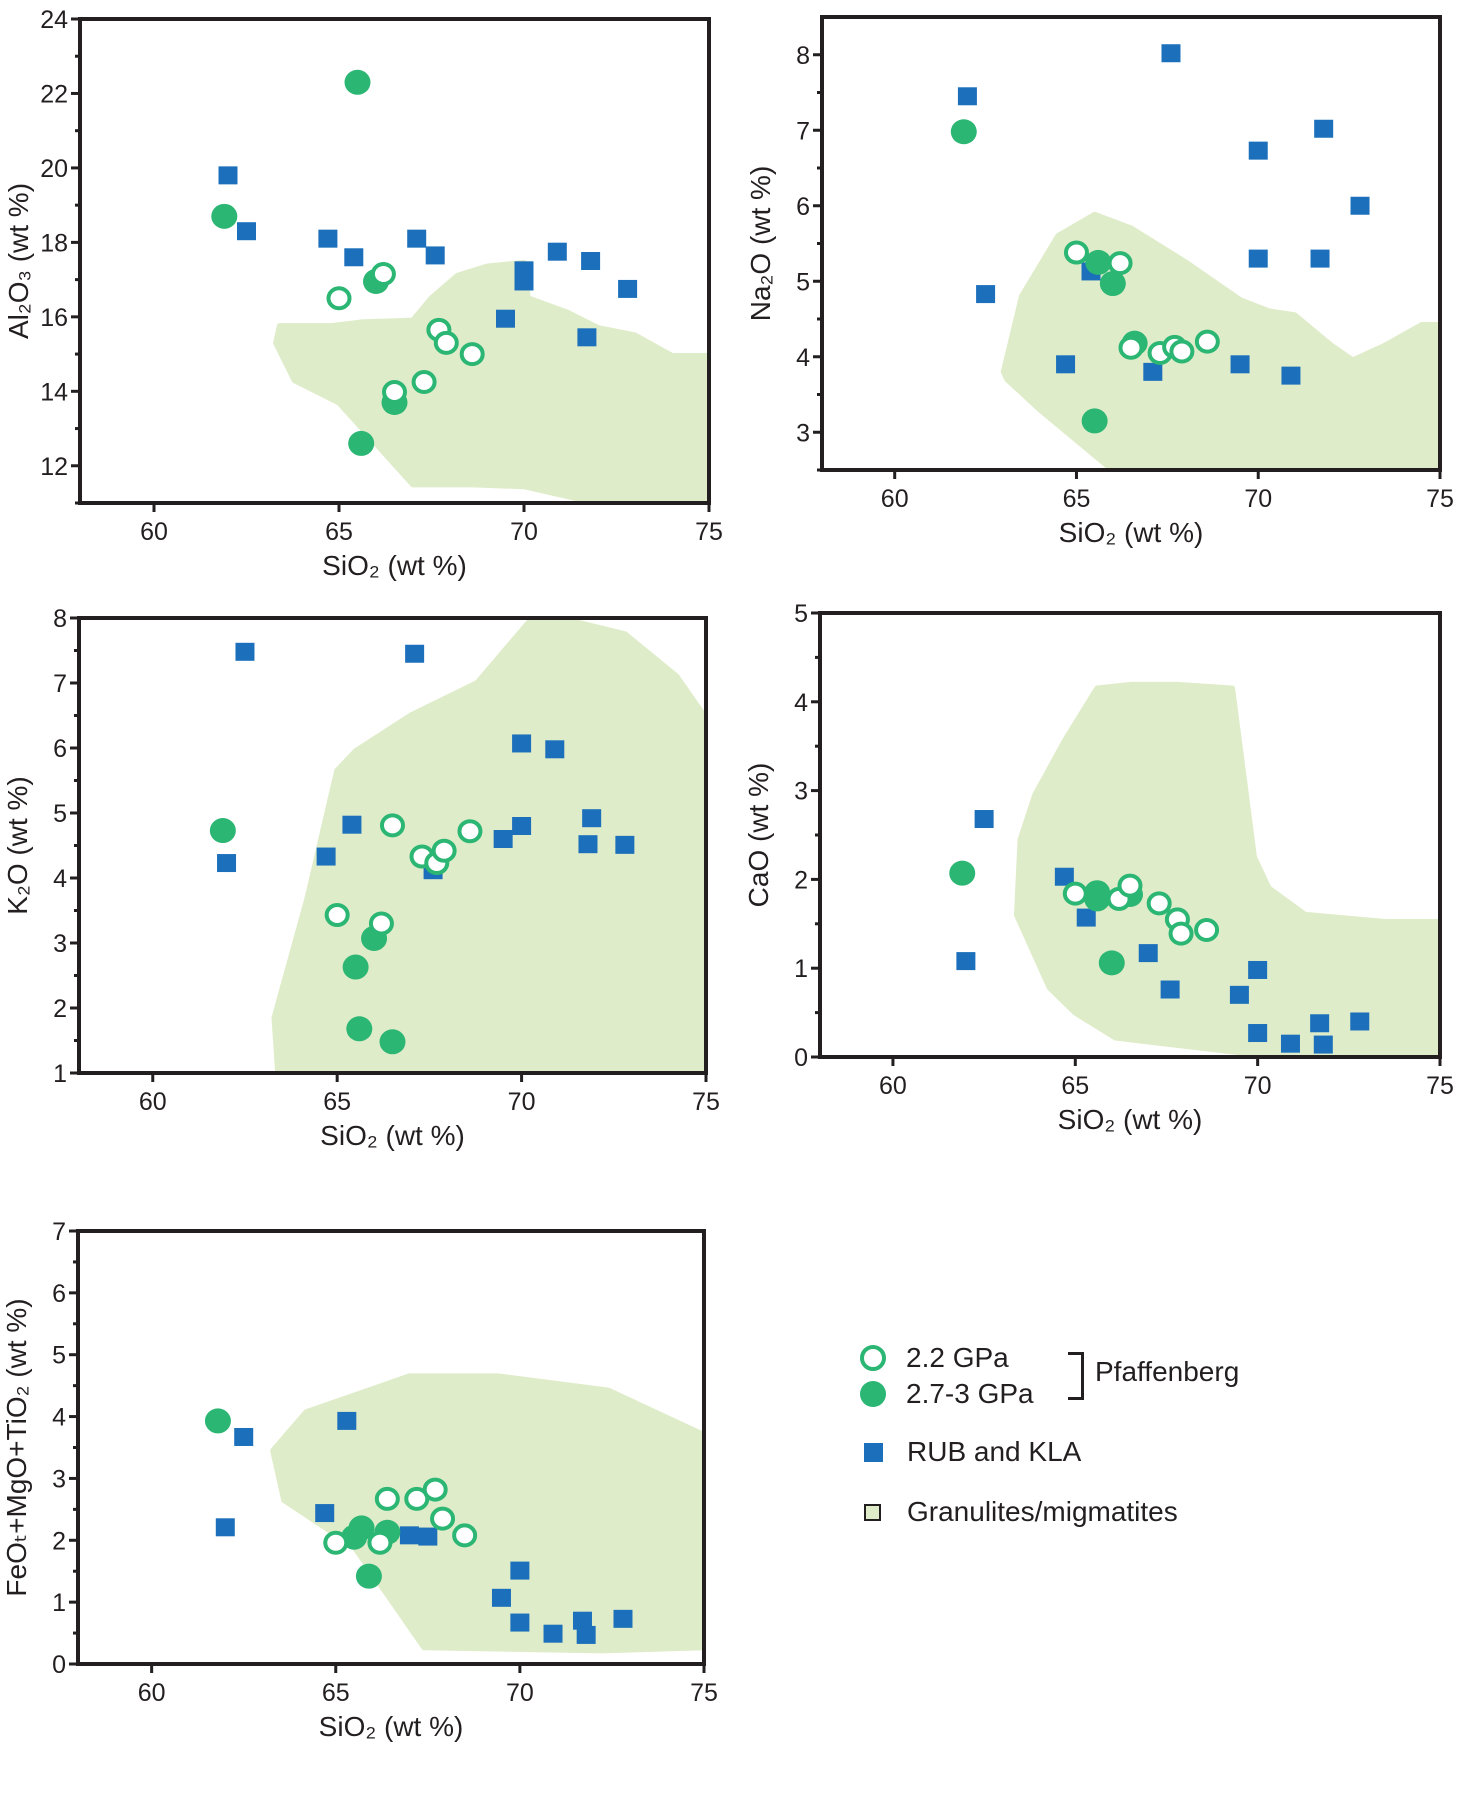  I want to click on legend-group-label: Pfaffenberg, so click(1167, 1372).